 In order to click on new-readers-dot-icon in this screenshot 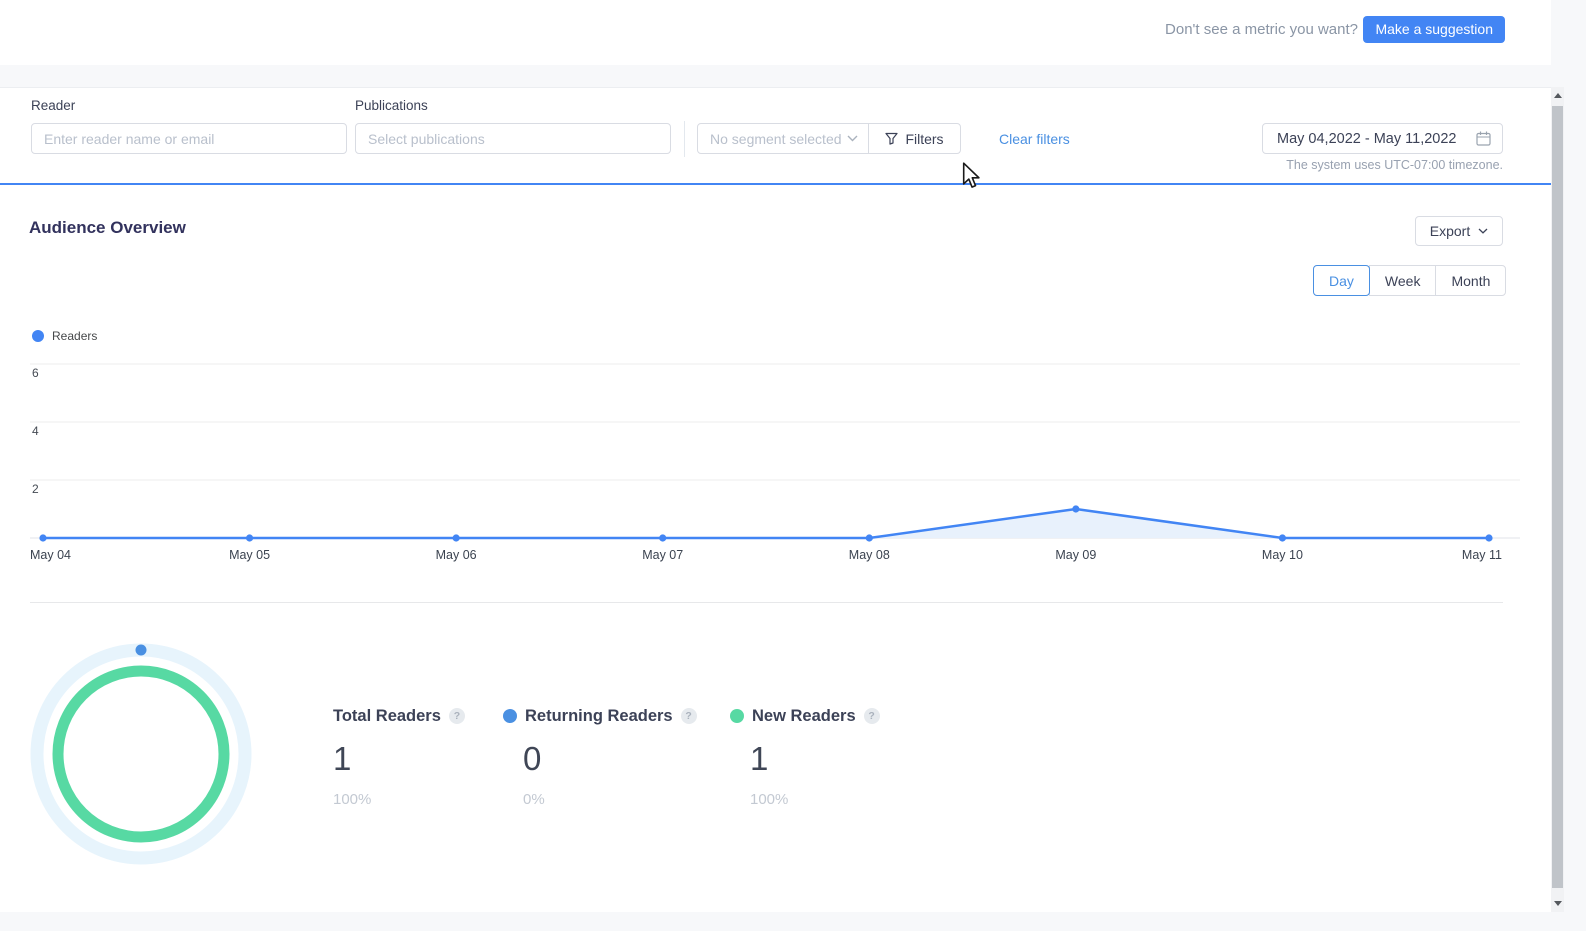, I will do `click(737, 716)`.